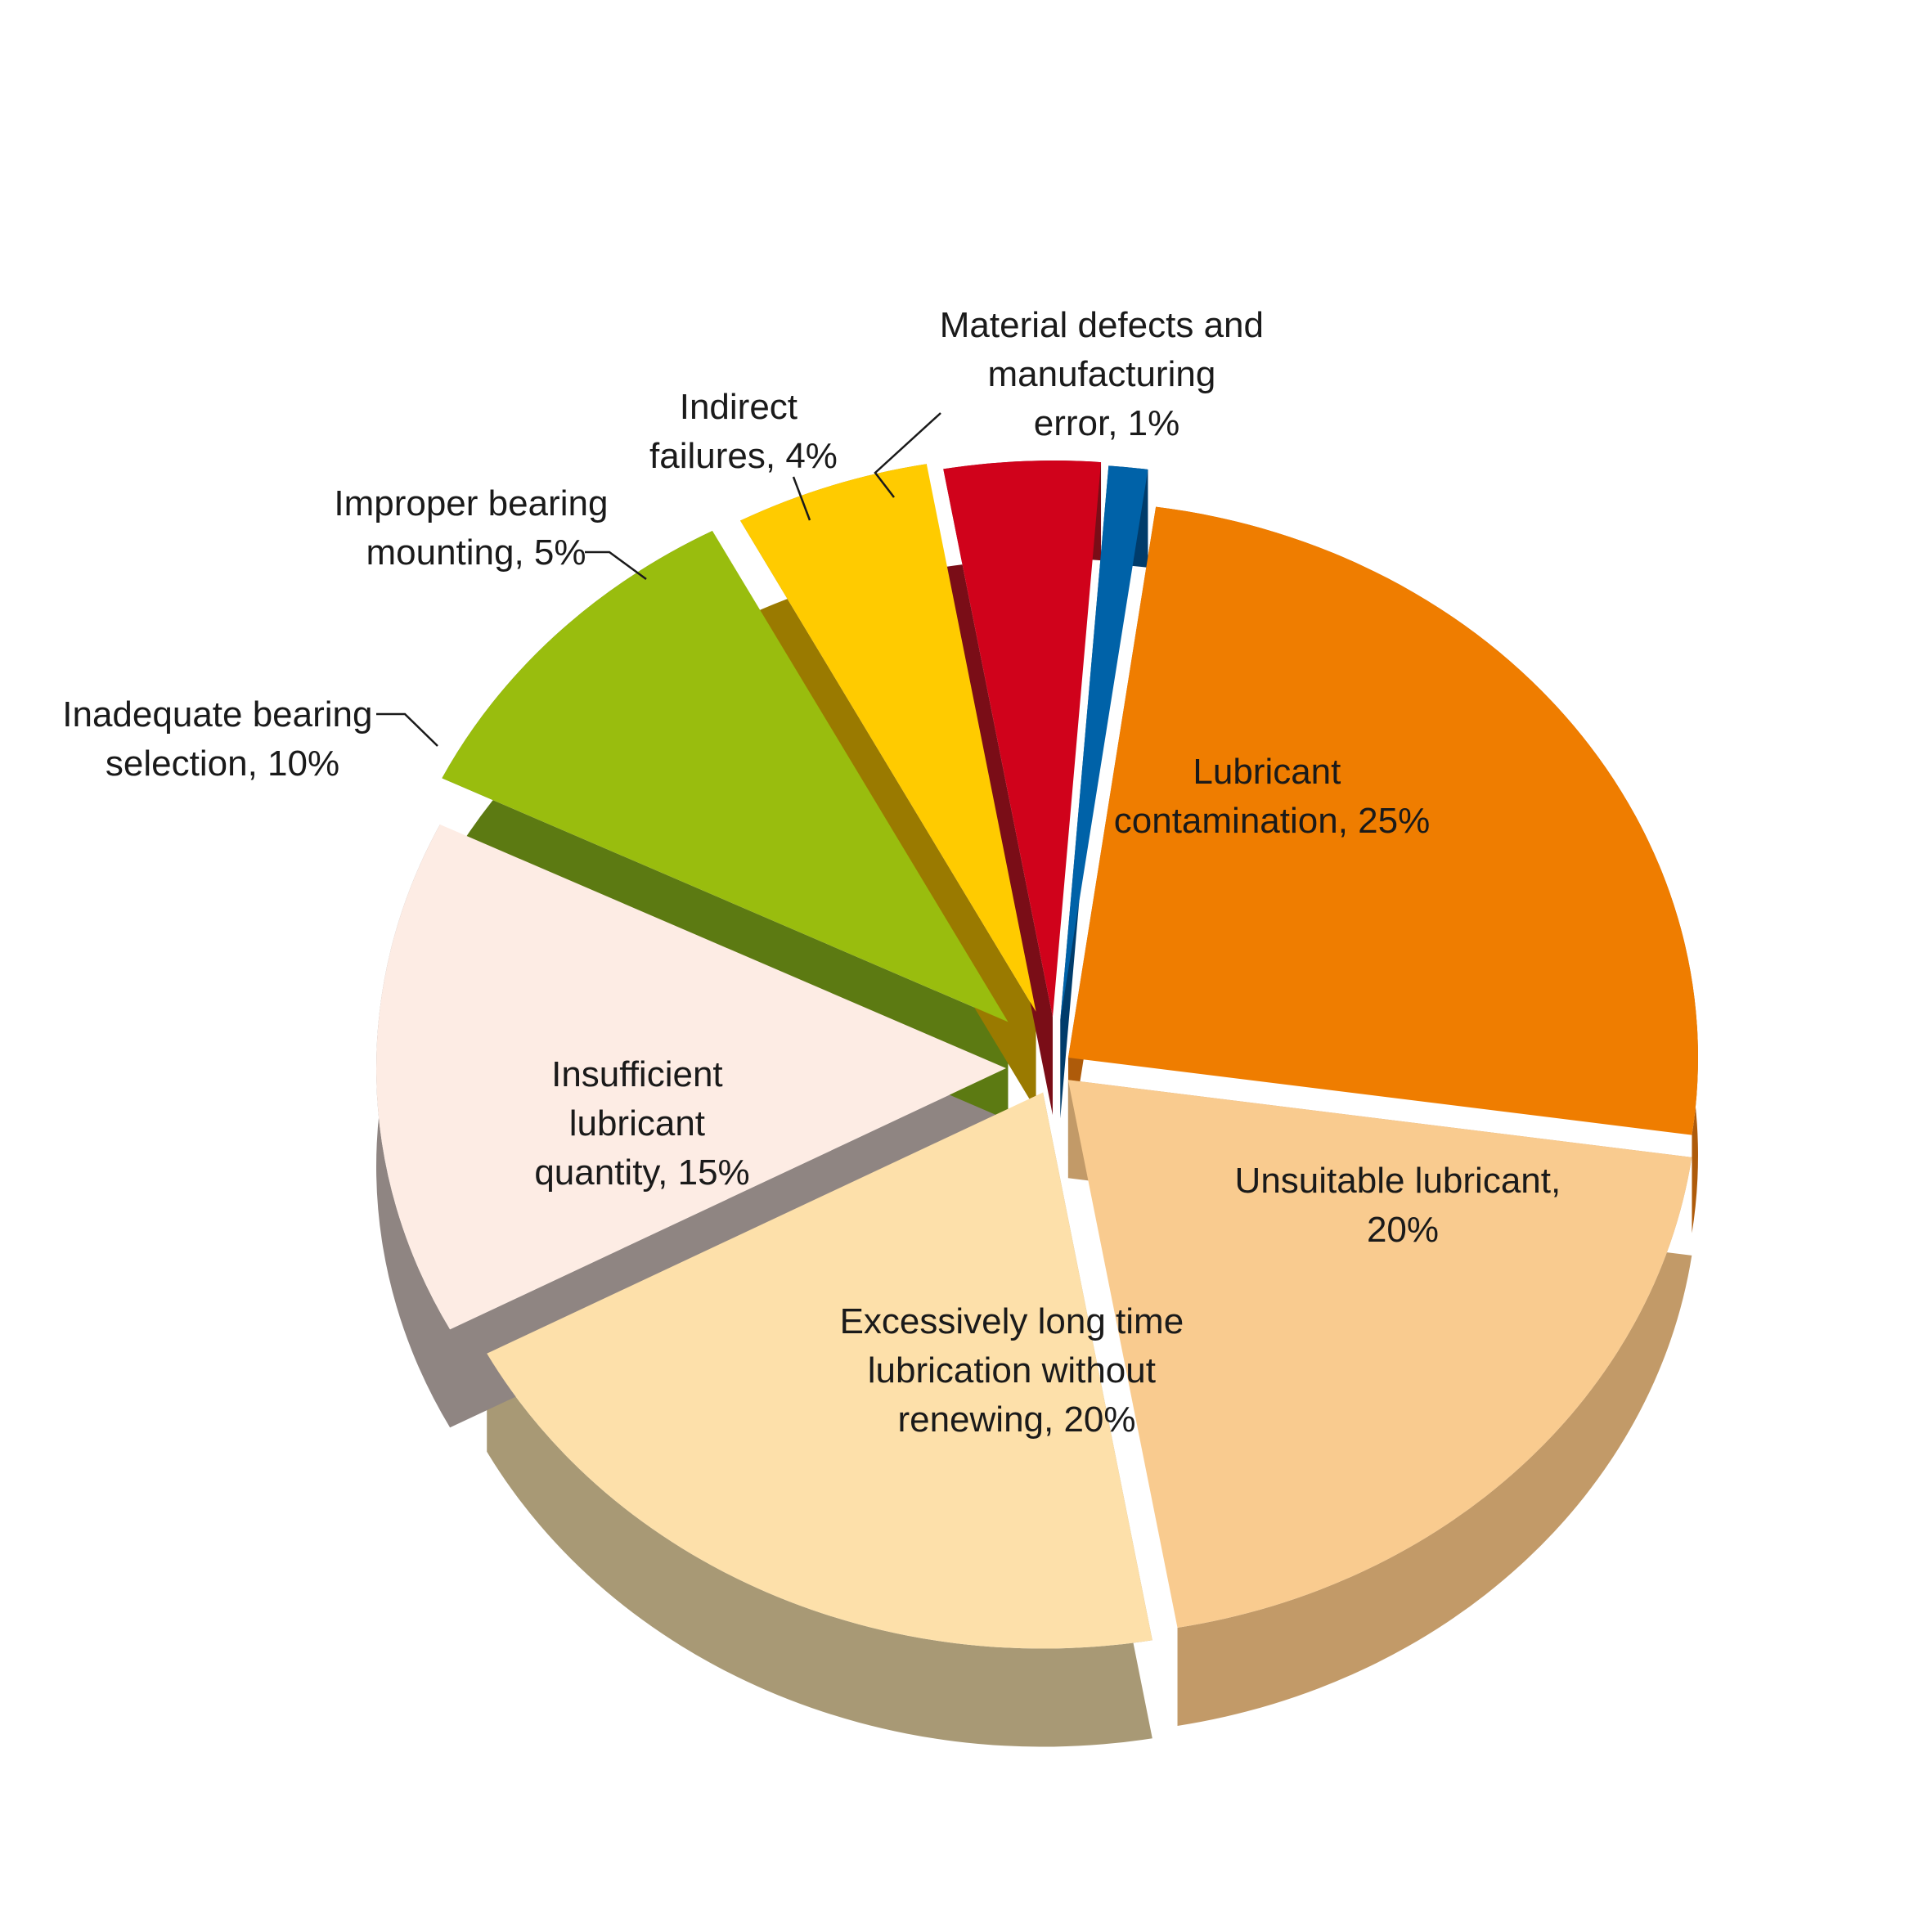 The width and height of the screenshot is (1932, 1932). Describe the element at coordinates (642, 1123) in the screenshot. I see `slice-label-insufficient-lubricant-quantity: Insufficient lubricant quantity, 15%` at that location.